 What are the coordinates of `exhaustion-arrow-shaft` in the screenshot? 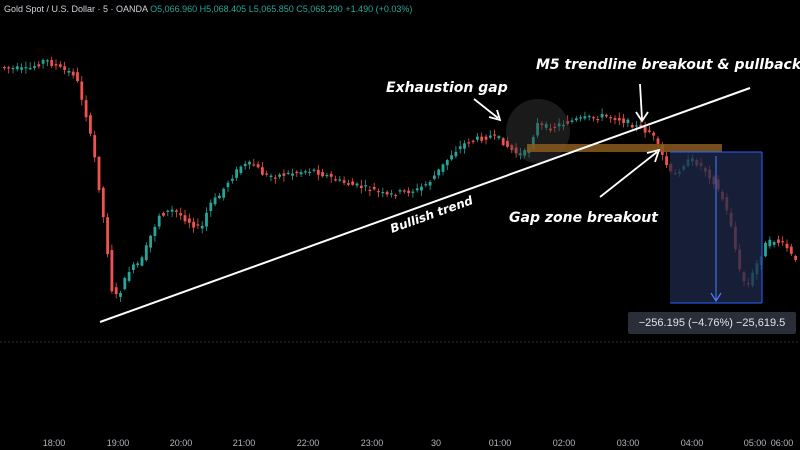 It's located at (486, 108).